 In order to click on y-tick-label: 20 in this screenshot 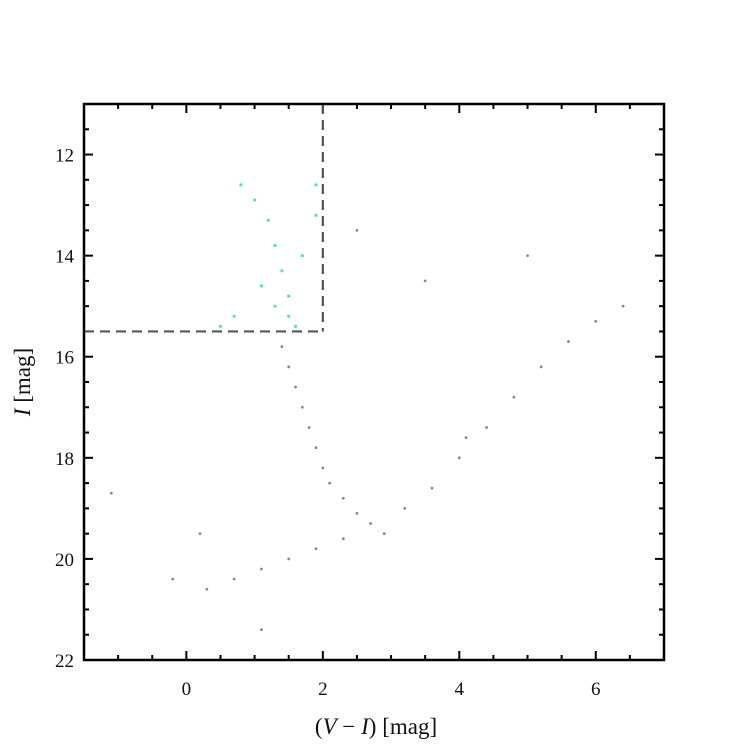, I will do `click(64, 560)`.